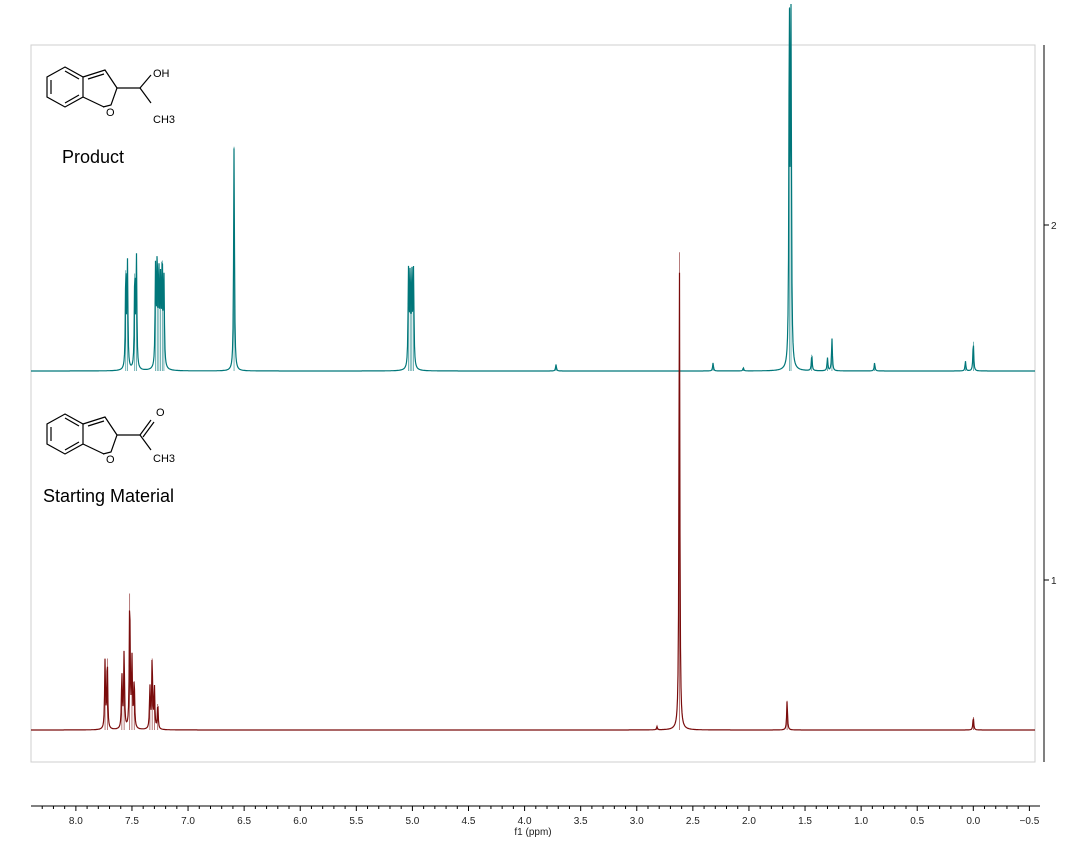  Describe the element at coordinates (65, 87) in the screenshot. I see `product-benzene-ring` at that location.